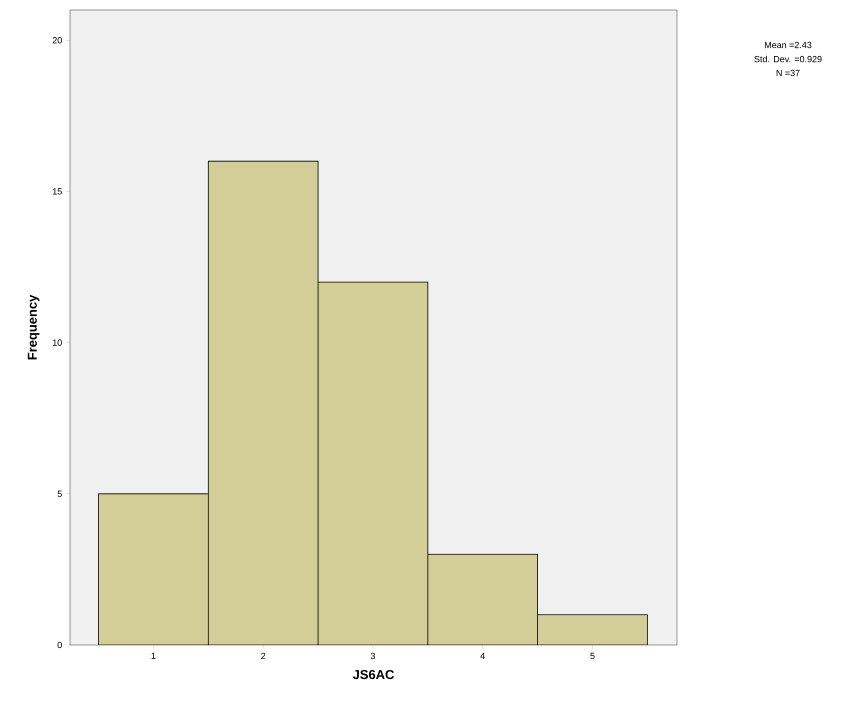  Describe the element at coordinates (60, 645) in the screenshot. I see `y-tick-label: 0` at that location.